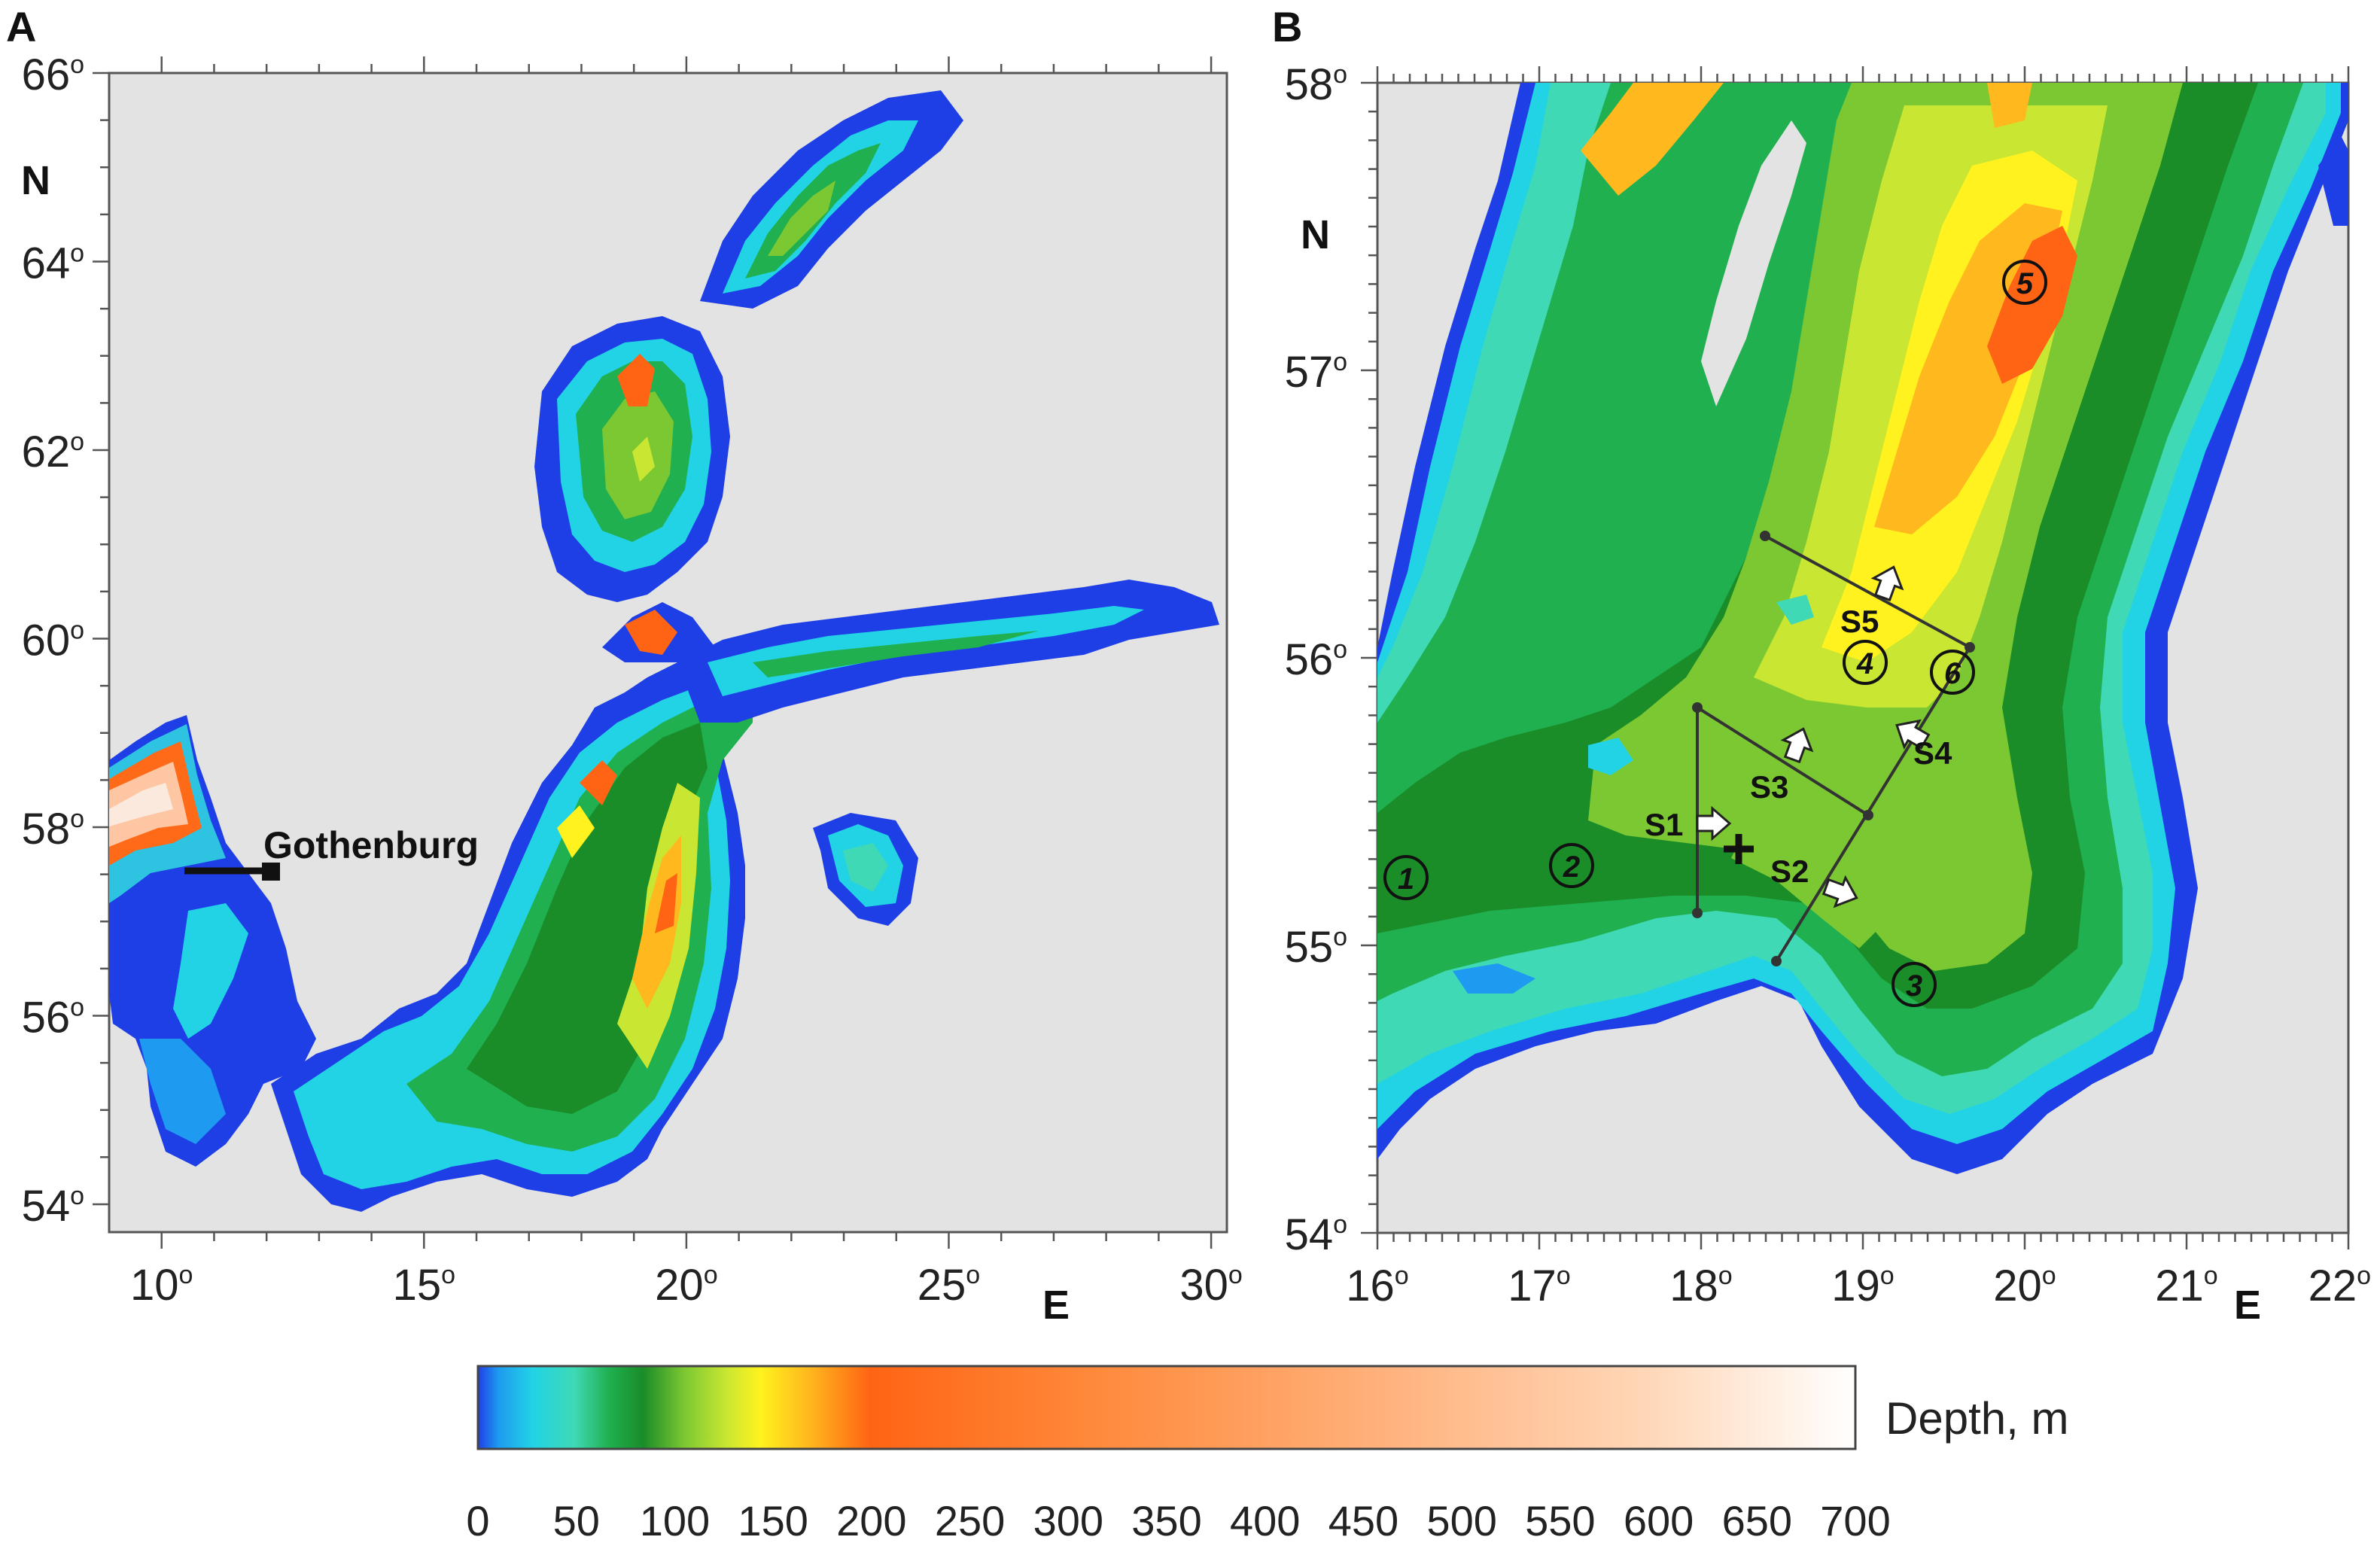  What do you see at coordinates (576, 1520) in the screenshot?
I see `colorbar-tick: 50` at bounding box center [576, 1520].